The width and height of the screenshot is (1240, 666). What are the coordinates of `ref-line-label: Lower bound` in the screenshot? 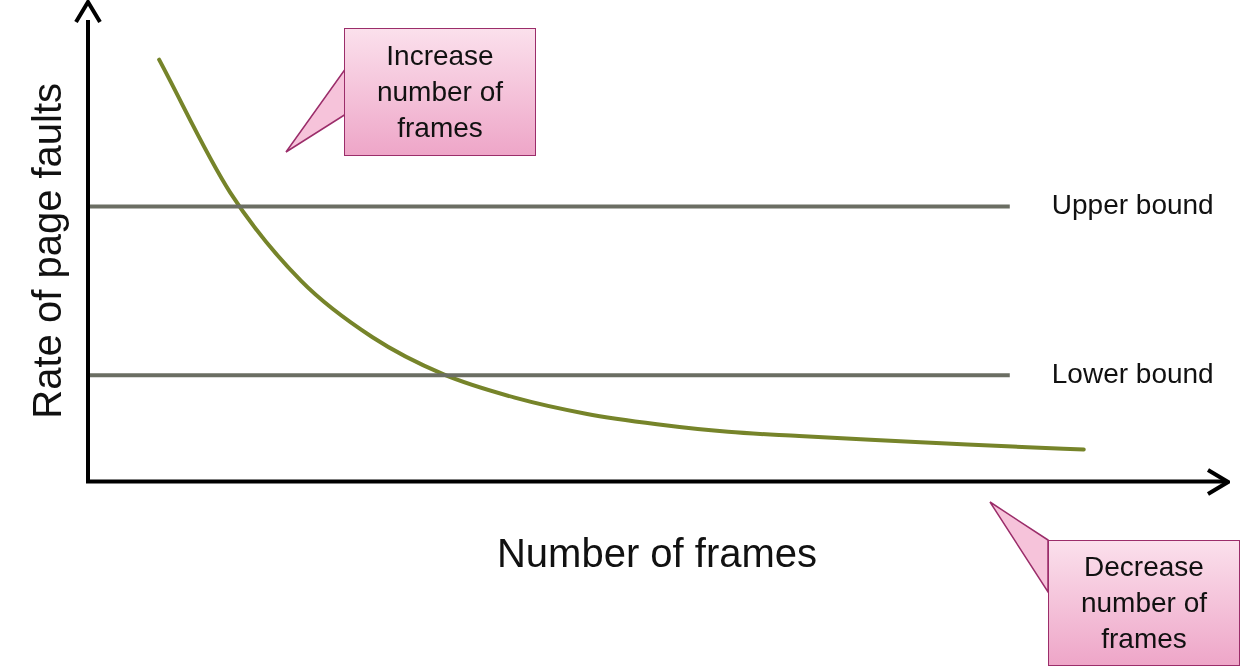 It's located at (1132, 373).